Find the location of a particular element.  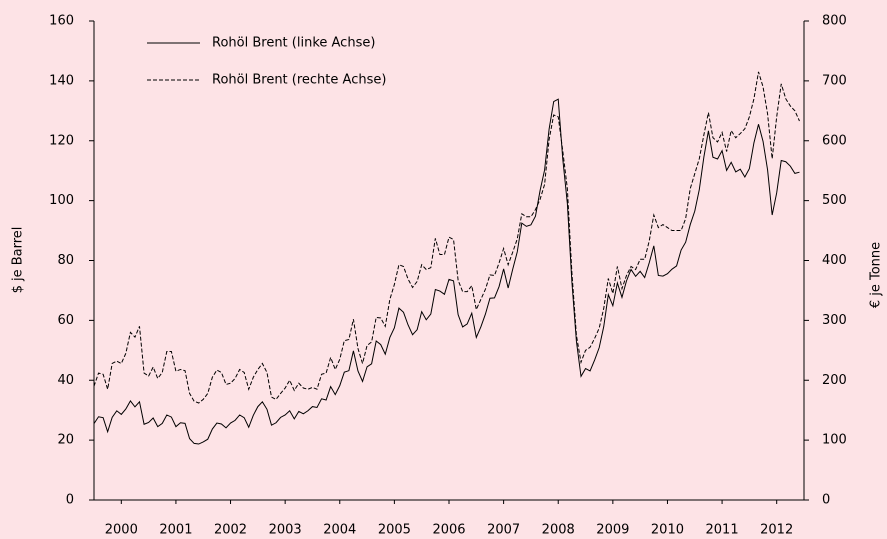

y2-tick-label: 500 is located at coordinates (834, 200).